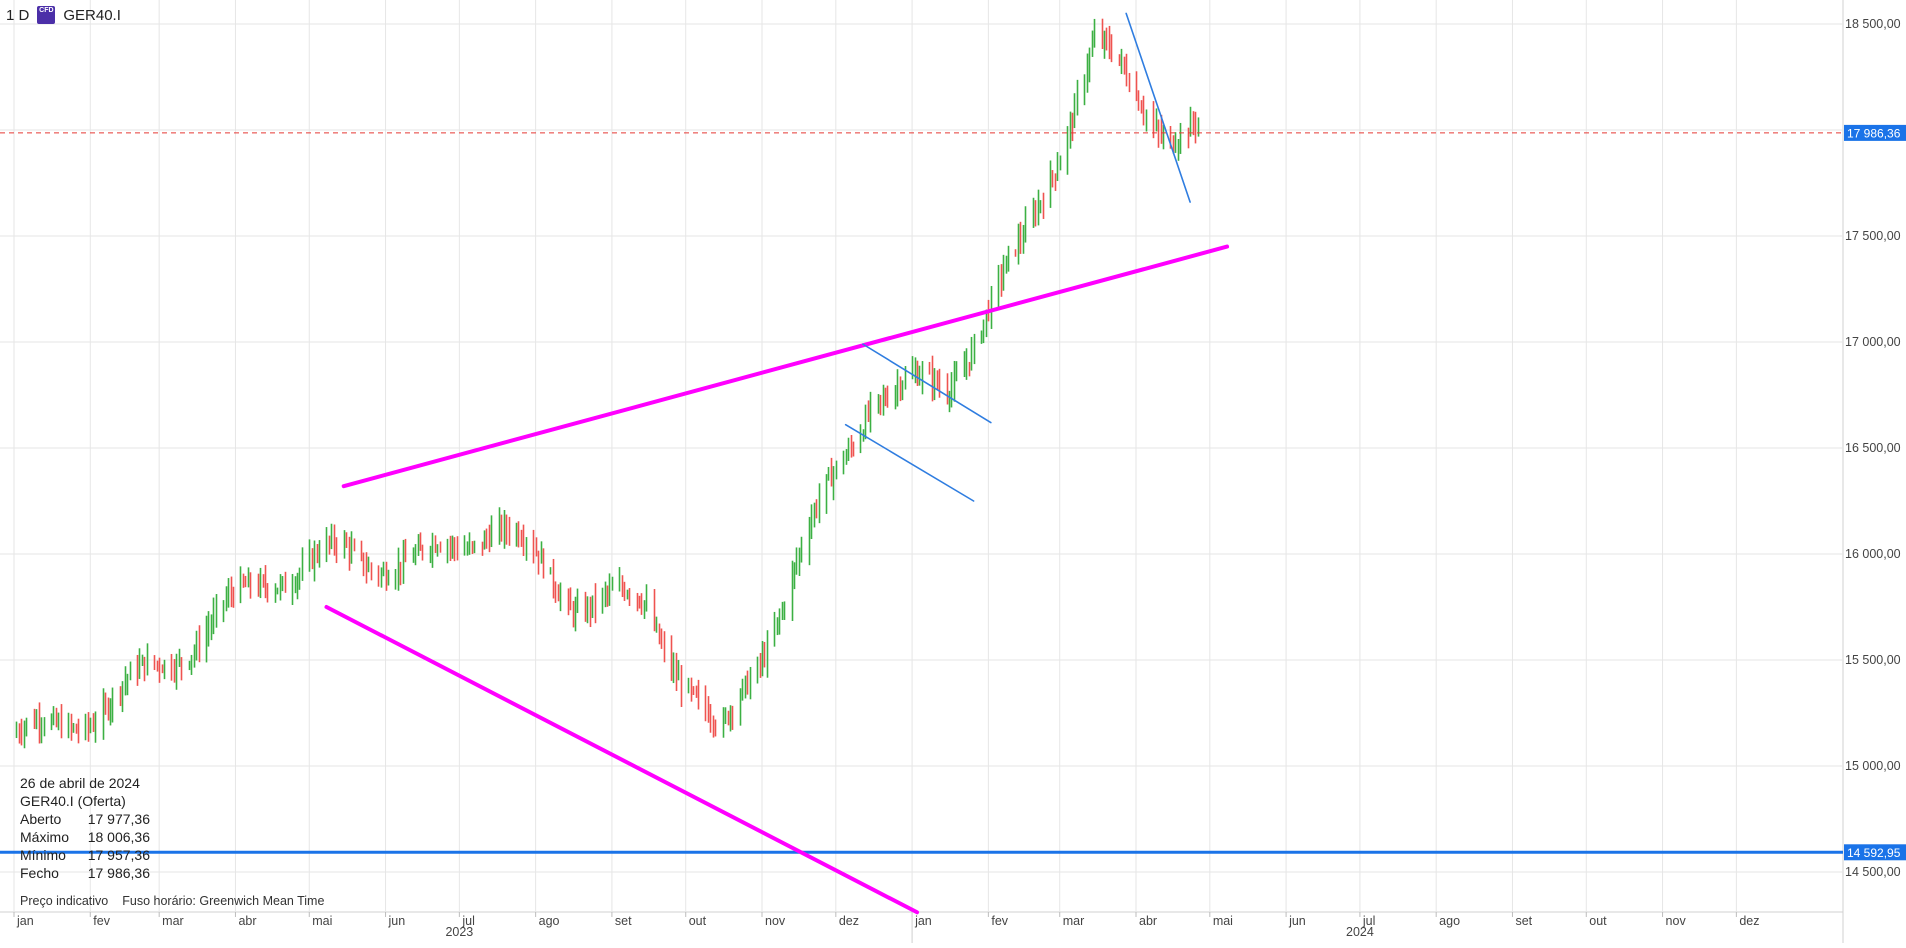  What do you see at coordinates (1873, 554) in the screenshot?
I see `y-tick-label: 16 000,00` at bounding box center [1873, 554].